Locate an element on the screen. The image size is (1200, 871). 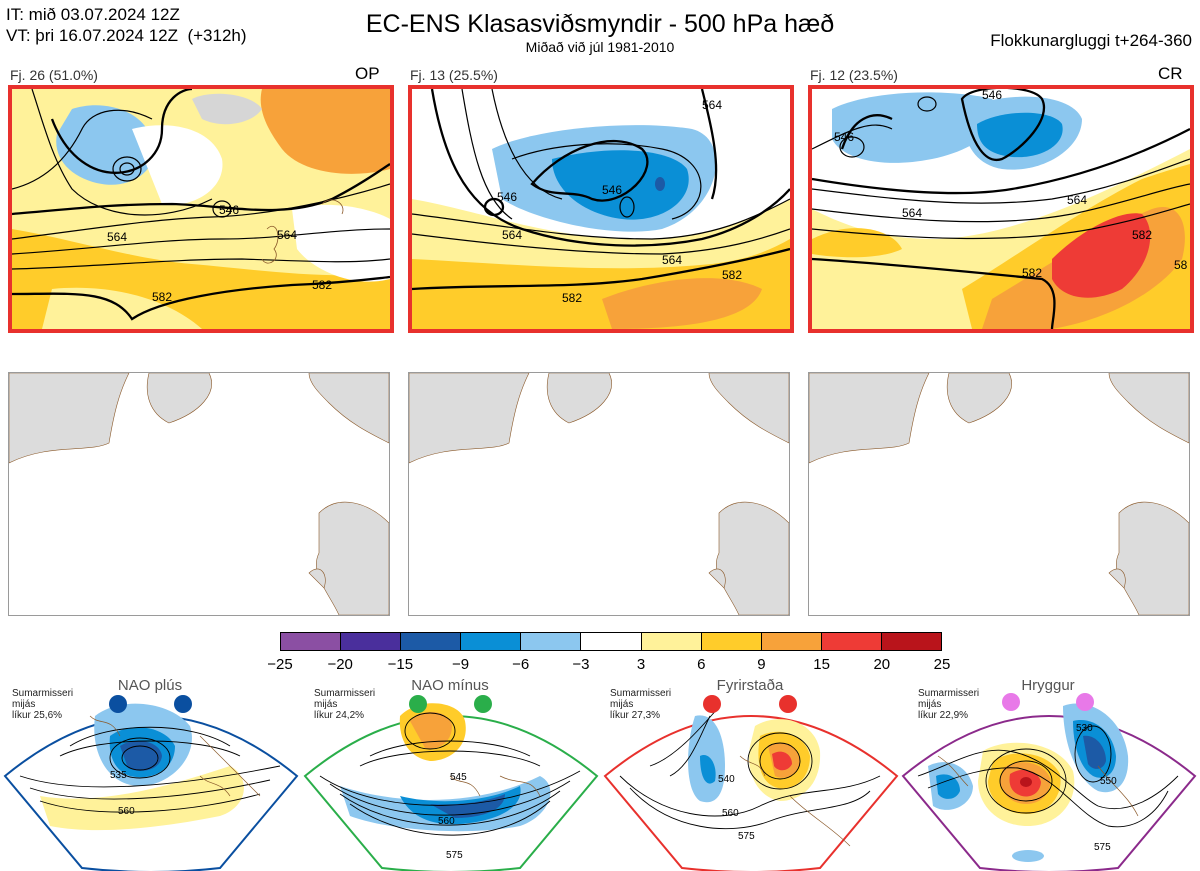
classification-window: Flokkunargluggi t+264-360 is located at coordinates (1091, 40).